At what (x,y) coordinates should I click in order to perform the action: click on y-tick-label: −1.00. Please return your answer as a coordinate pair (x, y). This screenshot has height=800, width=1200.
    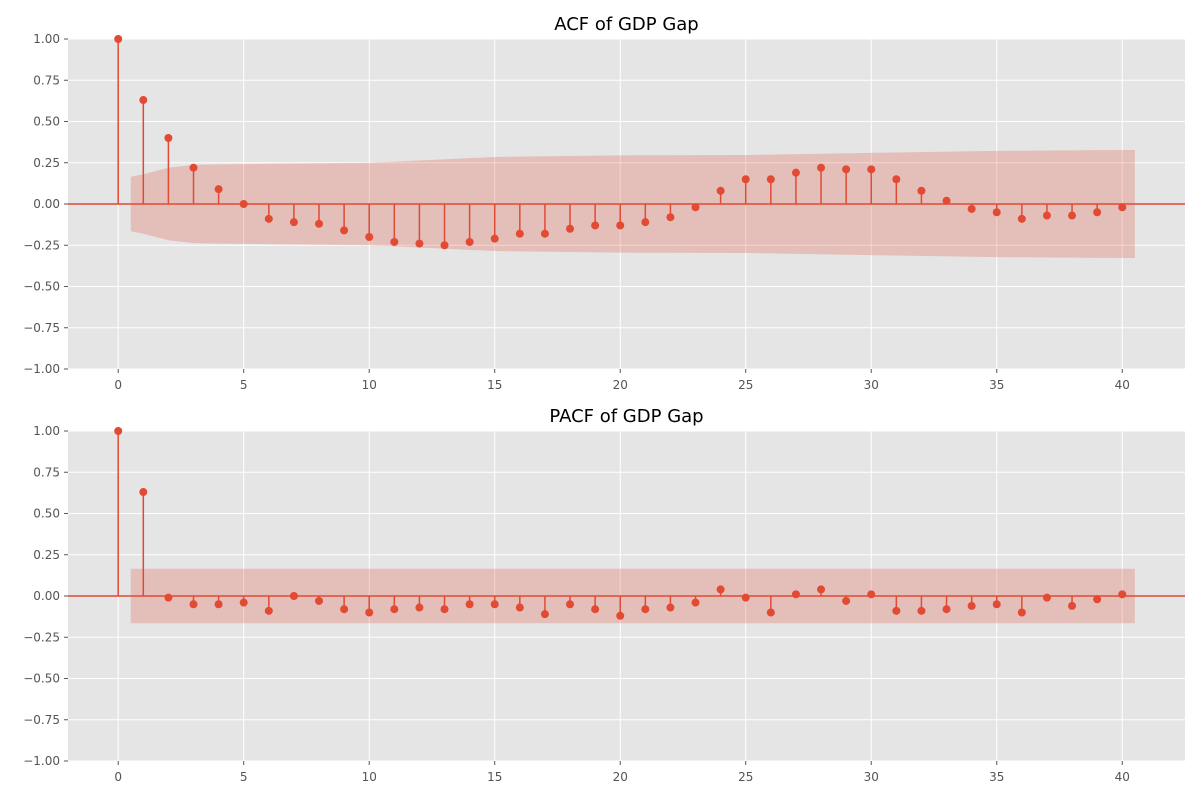
    Looking at the image, I should click on (41, 761).